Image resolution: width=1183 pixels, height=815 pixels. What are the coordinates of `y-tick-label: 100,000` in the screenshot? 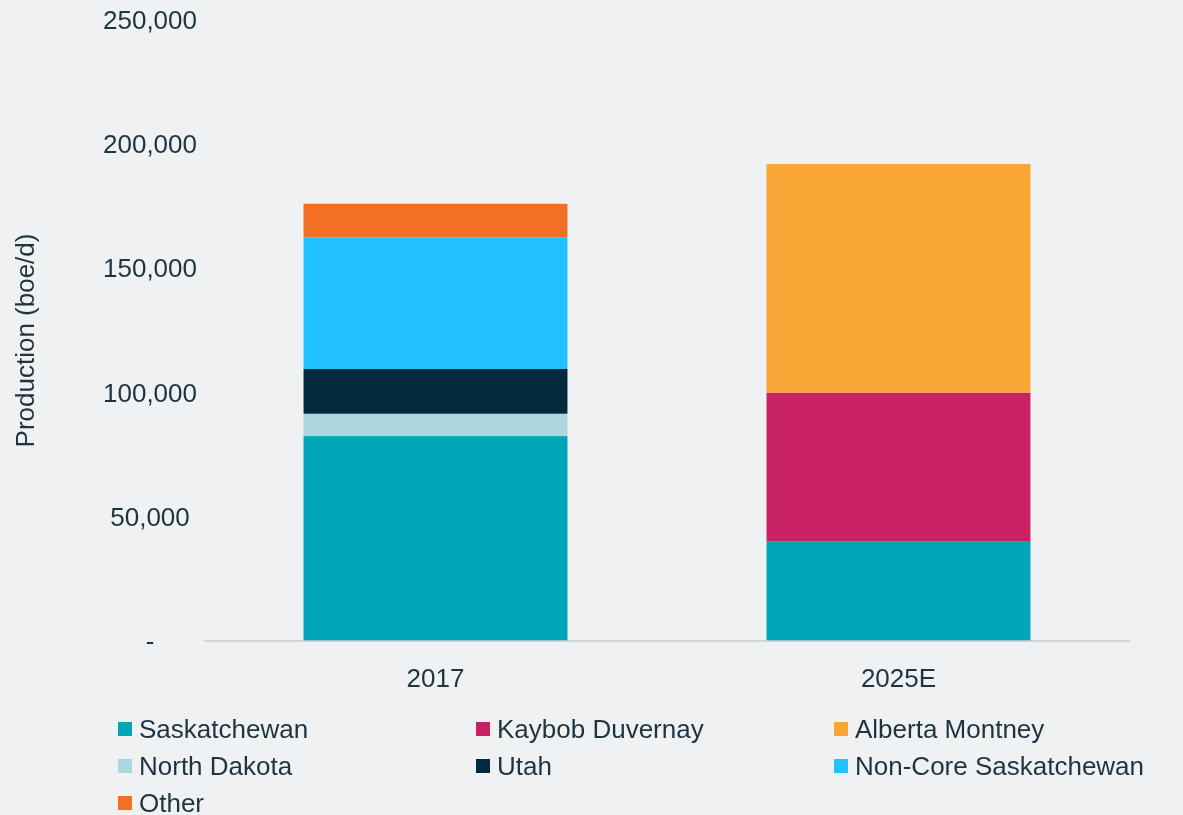 It's located at (150, 392).